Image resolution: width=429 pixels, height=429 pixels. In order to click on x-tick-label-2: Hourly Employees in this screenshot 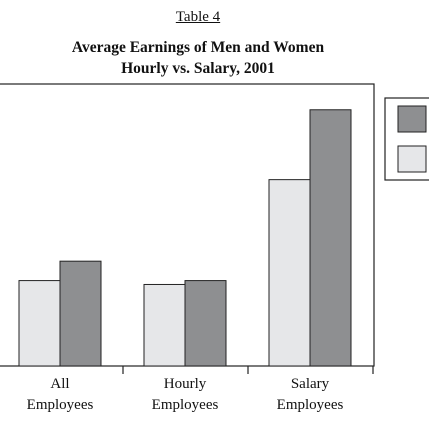, I will do `click(185, 394)`.